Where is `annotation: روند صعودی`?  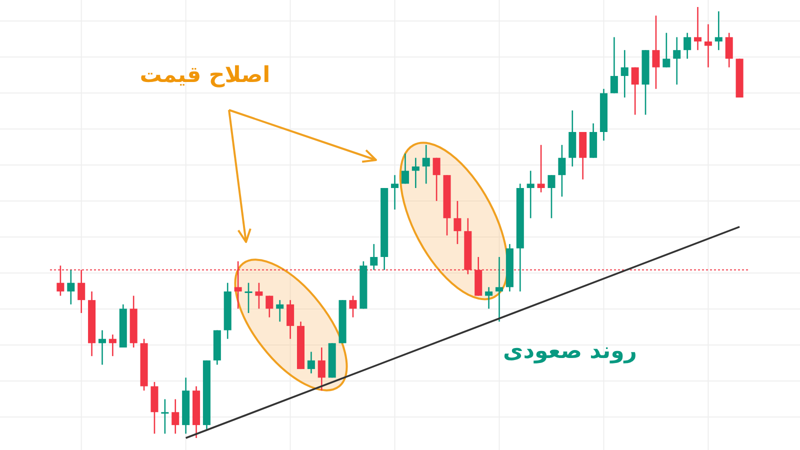 annotation: روند صعودی is located at coordinates (570, 351).